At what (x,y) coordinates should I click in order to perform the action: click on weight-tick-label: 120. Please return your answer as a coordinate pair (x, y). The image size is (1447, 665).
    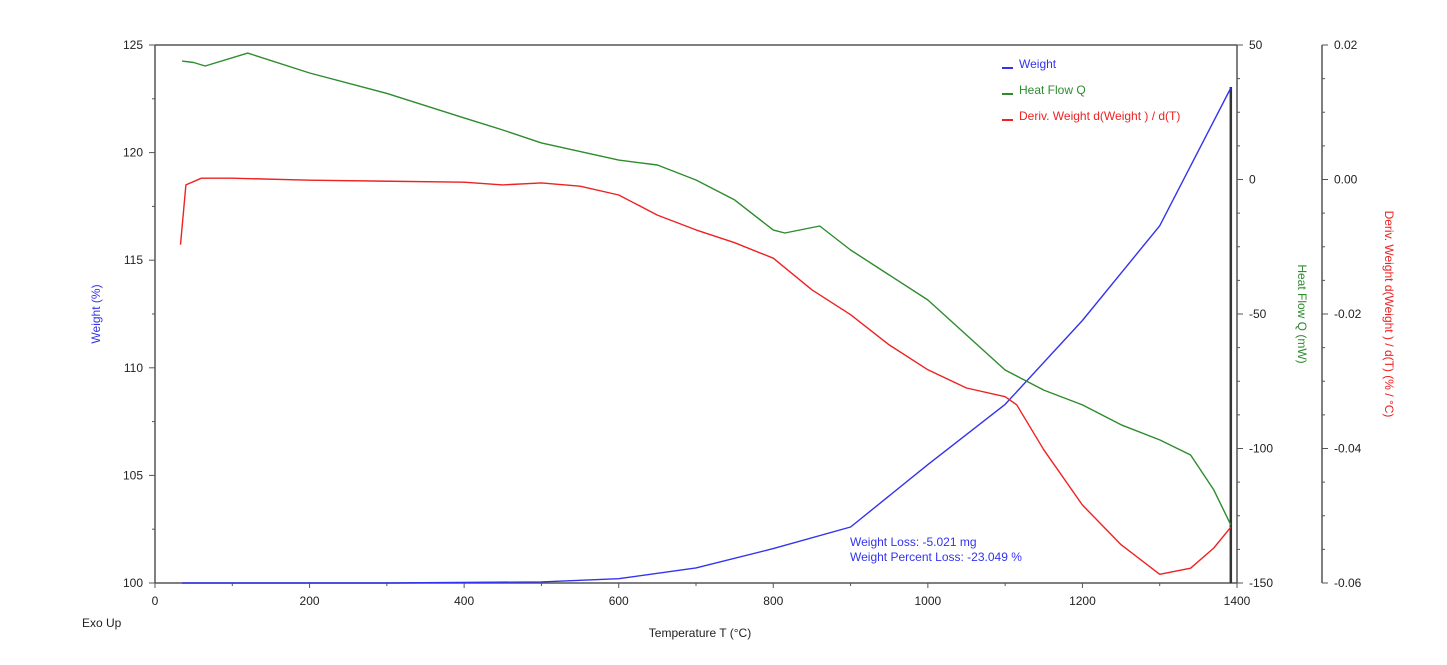
    Looking at the image, I should click on (133, 153).